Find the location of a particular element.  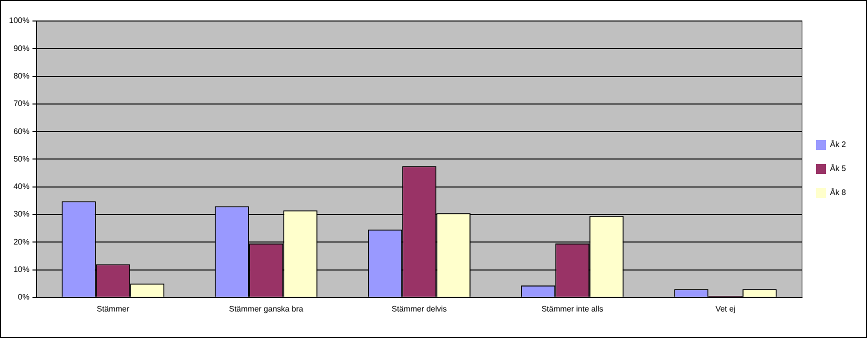

x-tick-label: Stämmer delvis is located at coordinates (419, 309).